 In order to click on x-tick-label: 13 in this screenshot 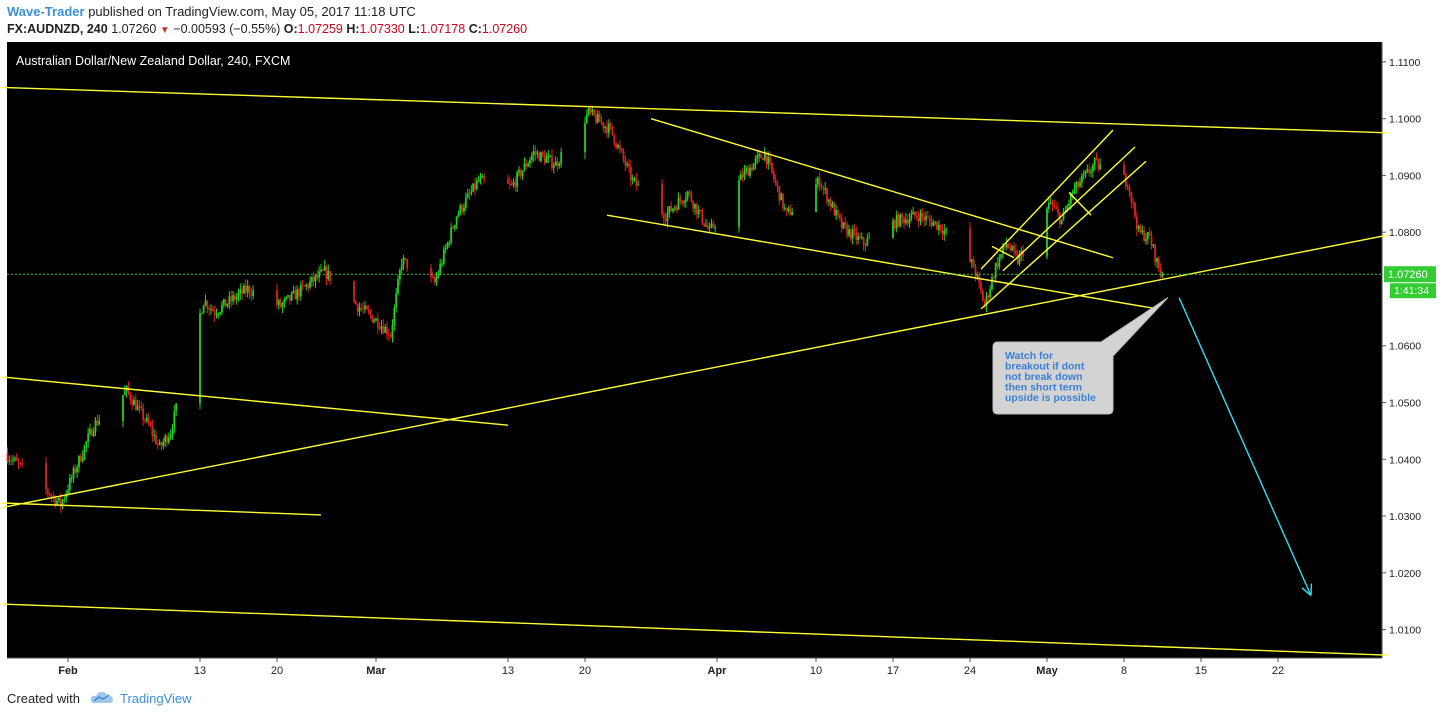, I will do `click(508, 671)`.